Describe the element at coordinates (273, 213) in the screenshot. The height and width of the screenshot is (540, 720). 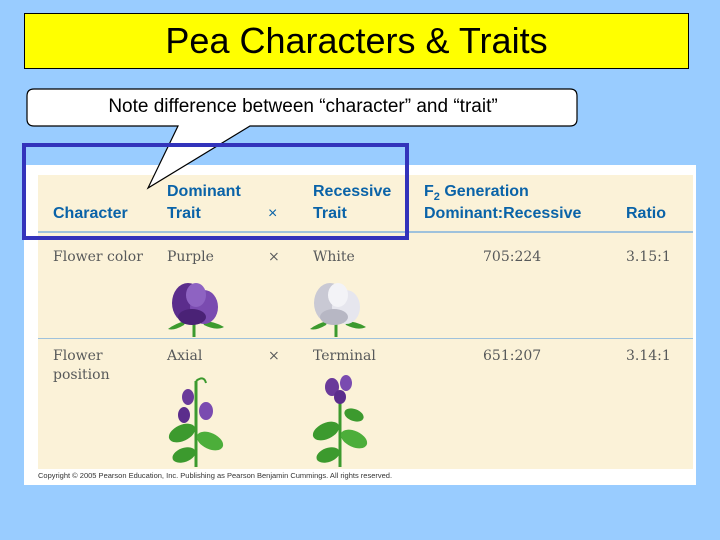
I see `header-cross-sign: ×` at that location.